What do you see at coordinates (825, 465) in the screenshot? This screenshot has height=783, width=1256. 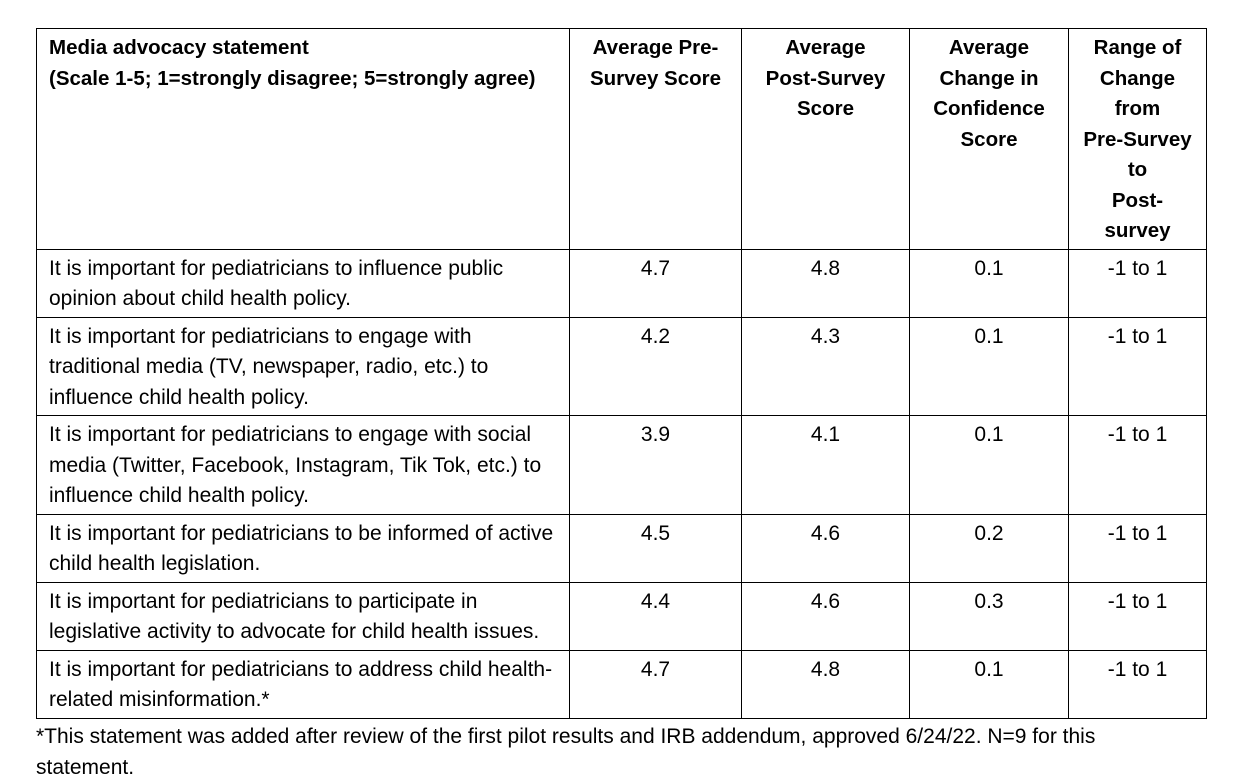 I see `post-score-cell: 4.1` at bounding box center [825, 465].